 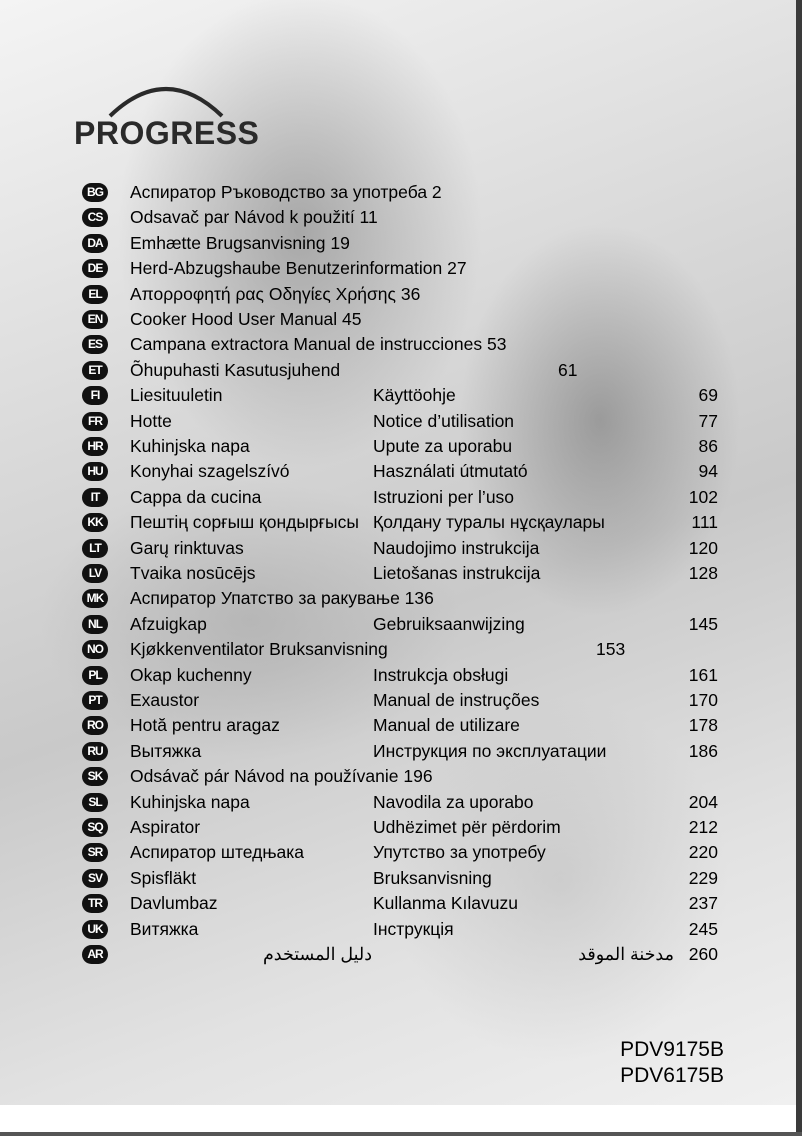 I want to click on manual-title: Manual de instruções, so click(x=456, y=700).